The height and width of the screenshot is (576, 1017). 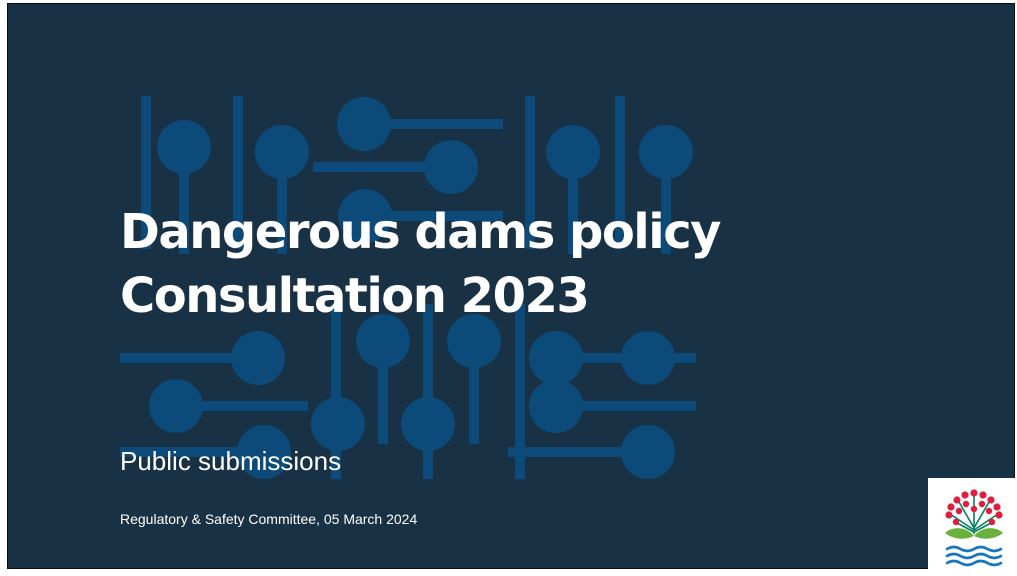 I want to click on council-logo, so click(x=972, y=524).